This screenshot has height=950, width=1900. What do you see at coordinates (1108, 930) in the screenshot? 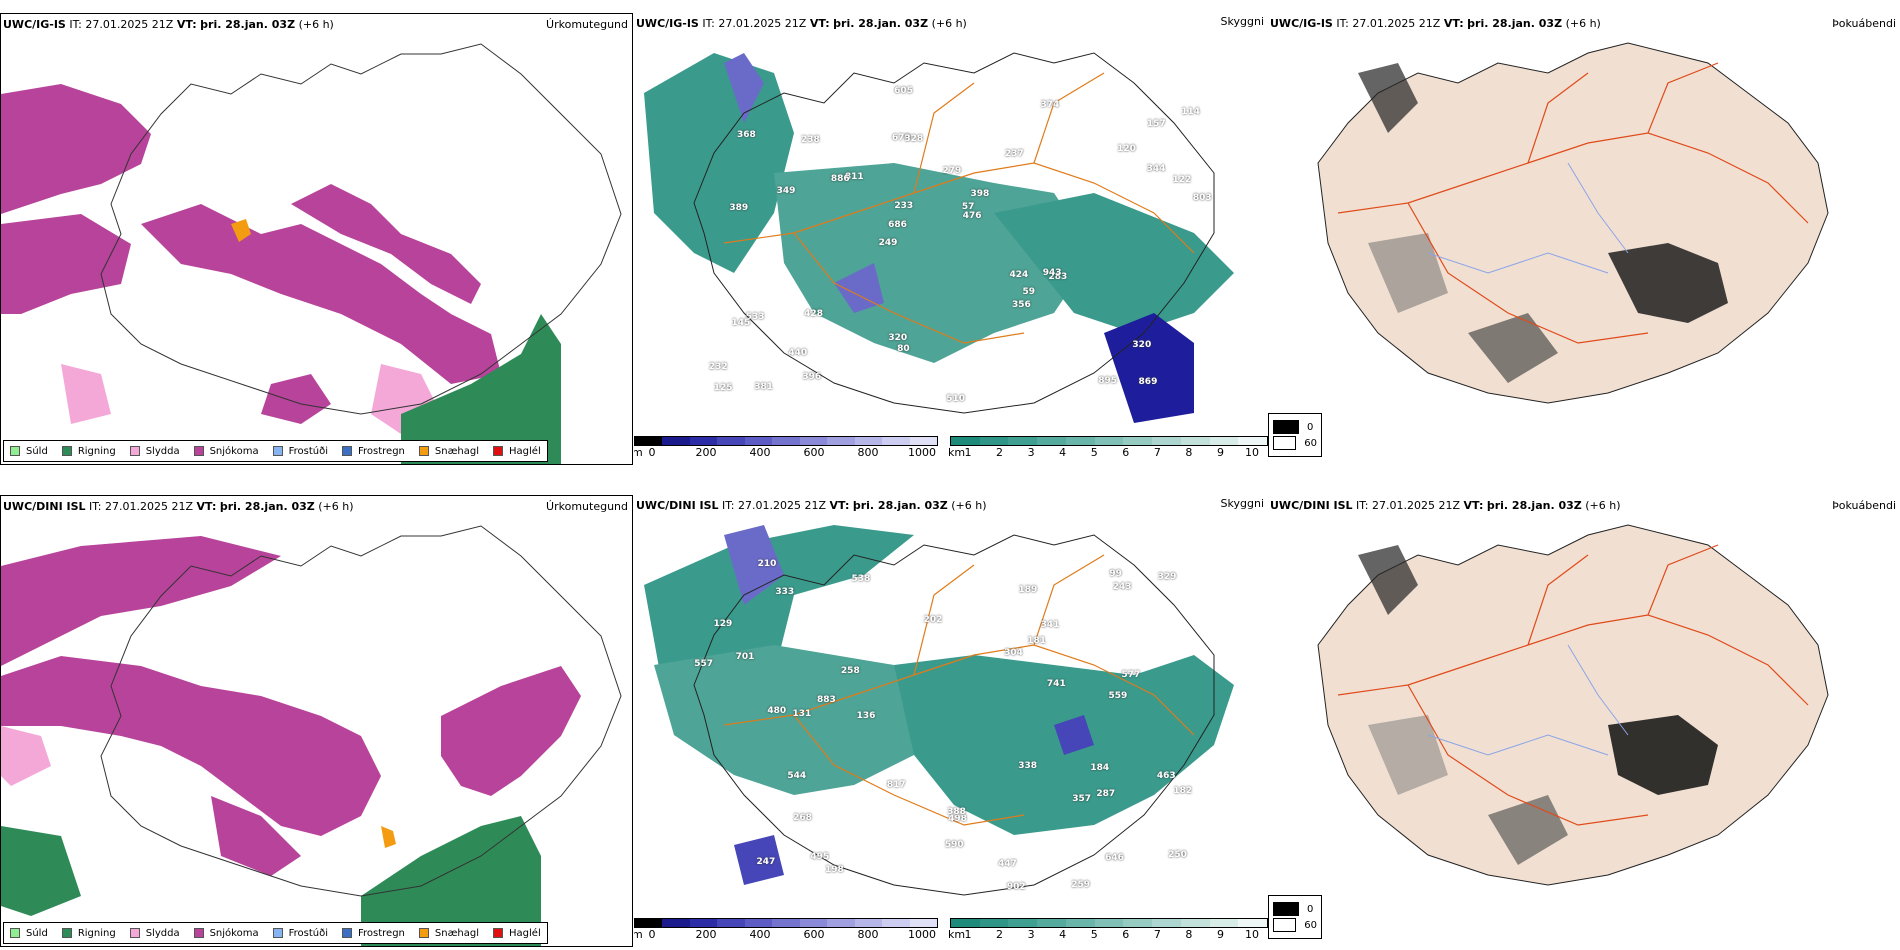
I see `visibility-colorbar-bottom: km 1 2 3 4 5 6 7 8 9 10` at bounding box center [1108, 930].